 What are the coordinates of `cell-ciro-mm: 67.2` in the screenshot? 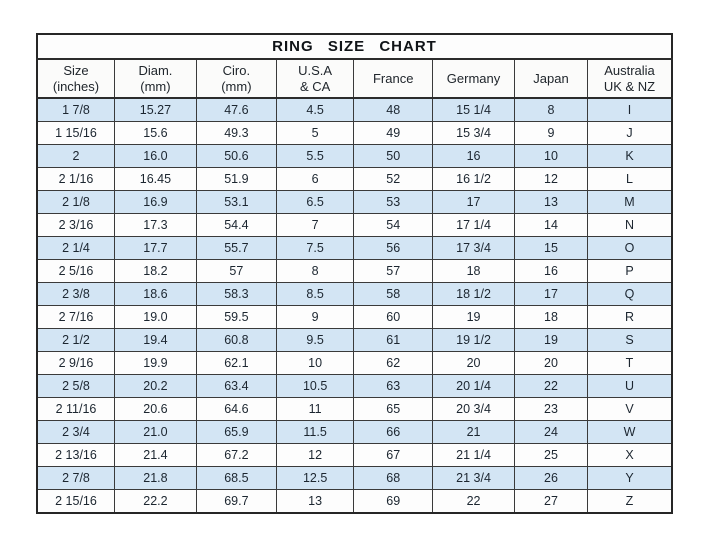 It's located at (236, 455).